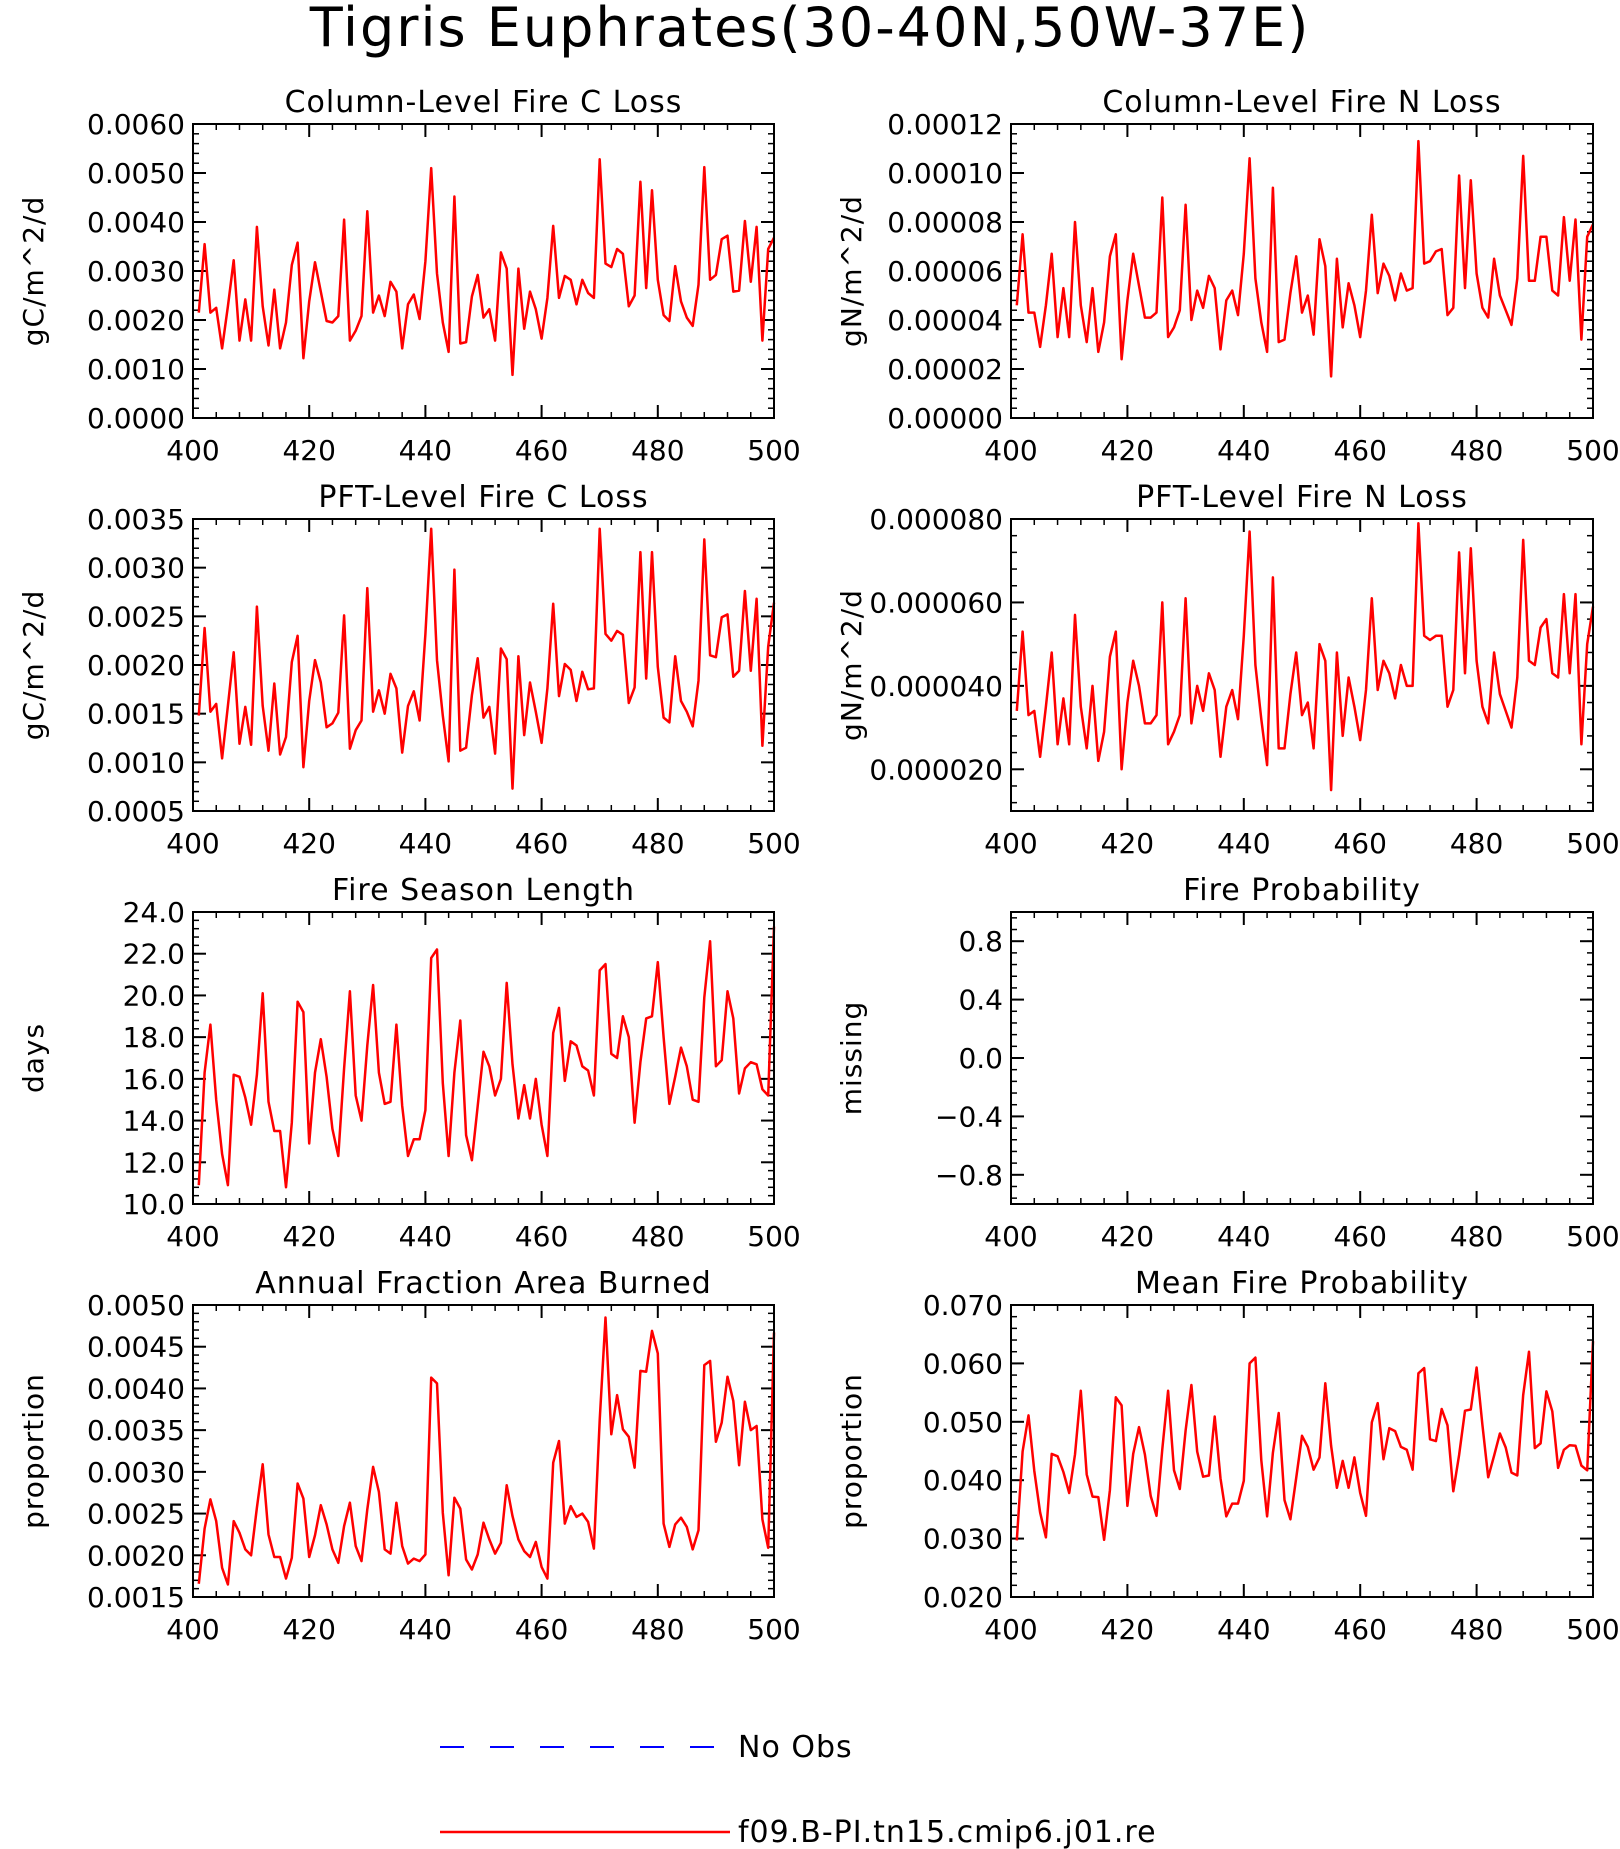  What do you see at coordinates (136, 124) in the screenshot?
I see `y-tick-label: 0.0060` at bounding box center [136, 124].